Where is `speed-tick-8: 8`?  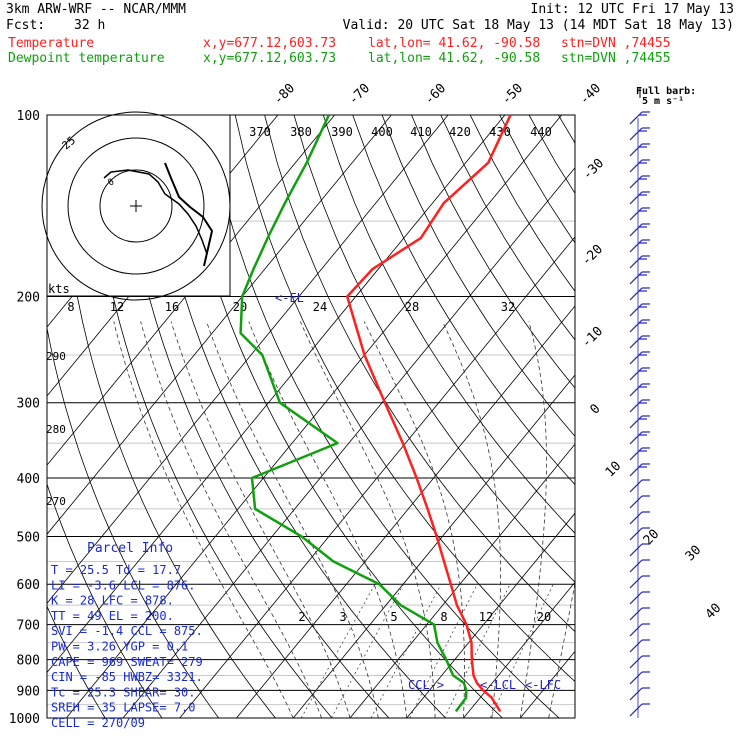 speed-tick-8: 8 is located at coordinates (70, 307).